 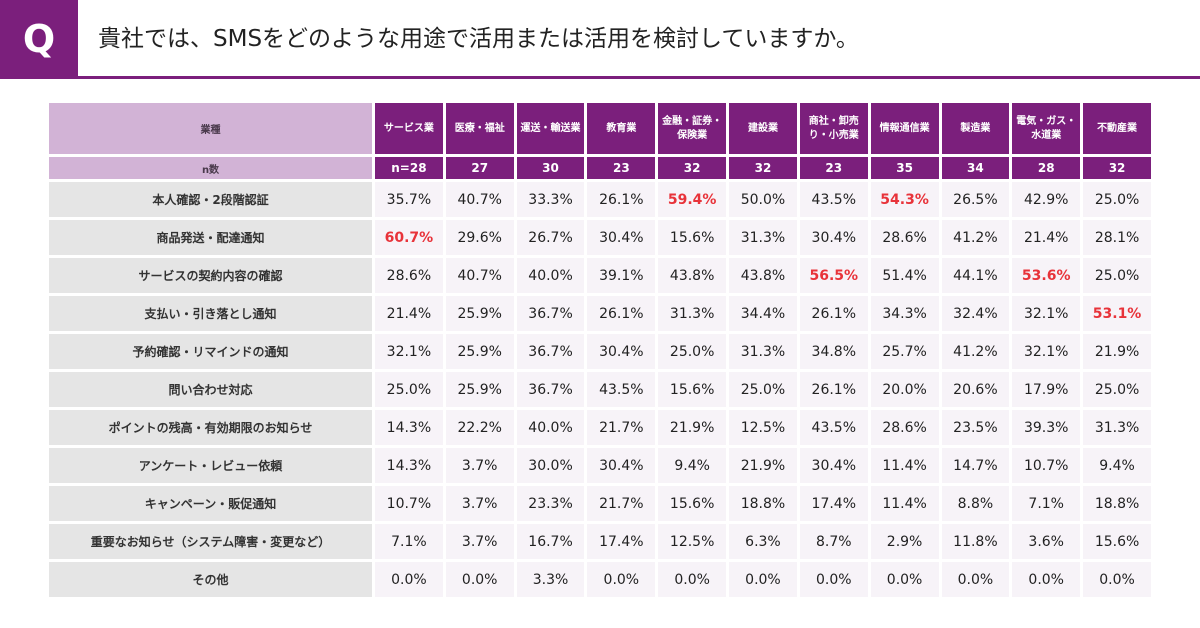 What do you see at coordinates (692, 199) in the screenshot?
I see `value-cell: 59.4%` at bounding box center [692, 199].